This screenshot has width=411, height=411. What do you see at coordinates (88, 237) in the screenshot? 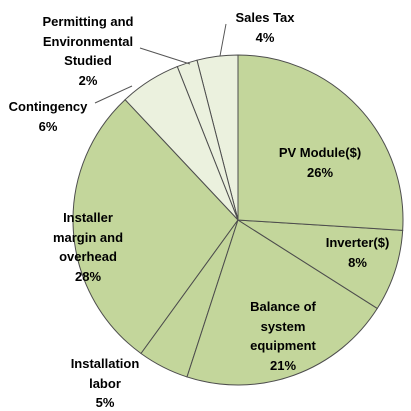
I see `category-label: Installer margin and overhead` at bounding box center [88, 237].